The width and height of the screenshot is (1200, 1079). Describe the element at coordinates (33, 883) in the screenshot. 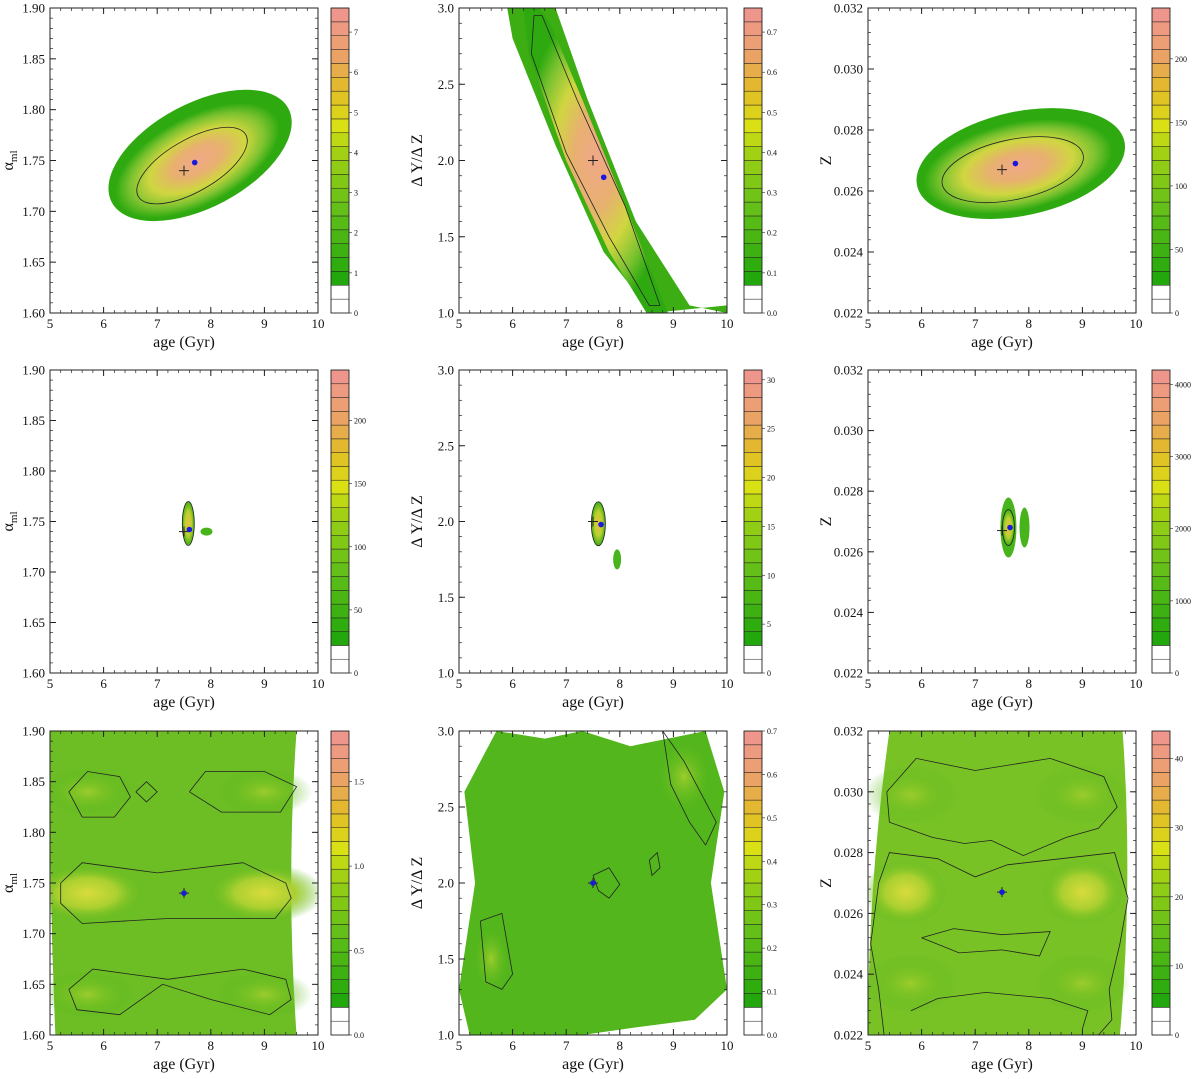

I see `y-tick-label: 1.75` at that location.